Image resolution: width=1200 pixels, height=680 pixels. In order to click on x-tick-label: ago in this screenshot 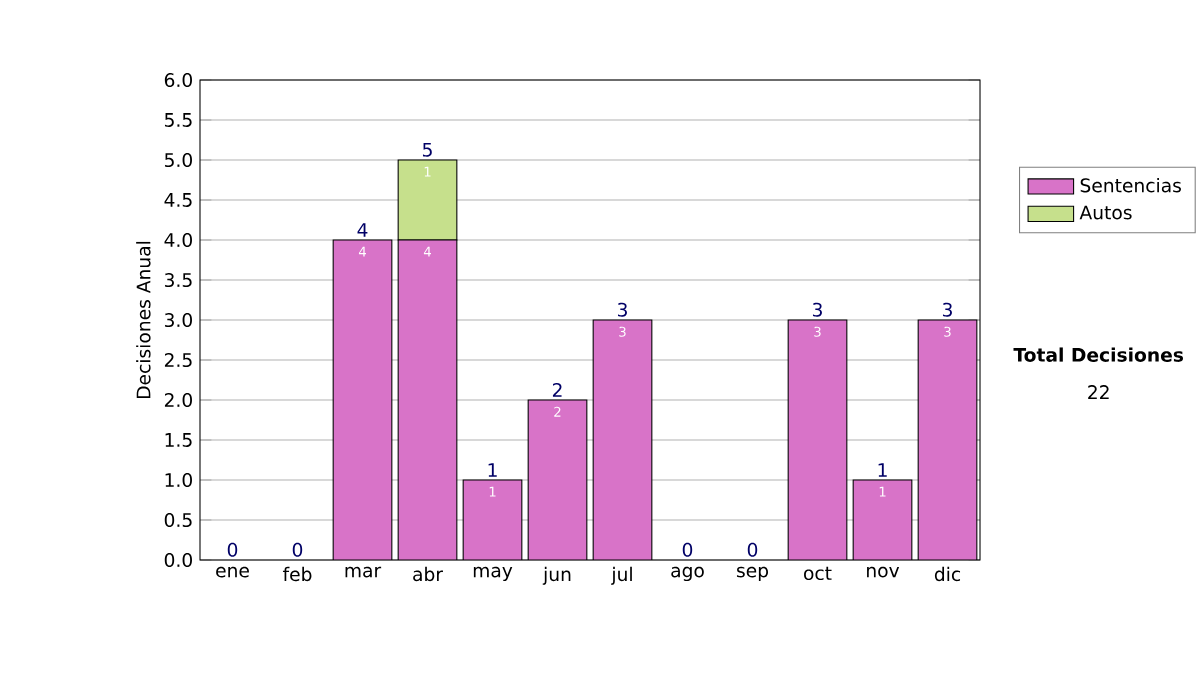, I will do `click(687, 574)`.